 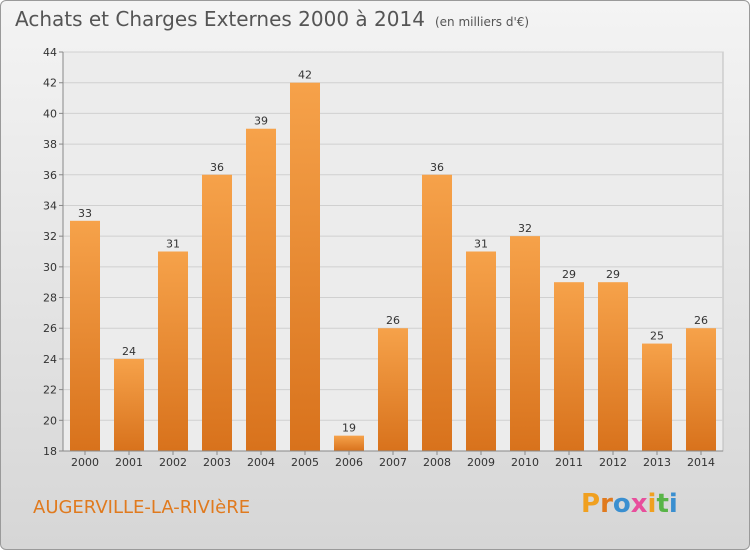 I want to click on data-label: 42, so click(x=305, y=75).